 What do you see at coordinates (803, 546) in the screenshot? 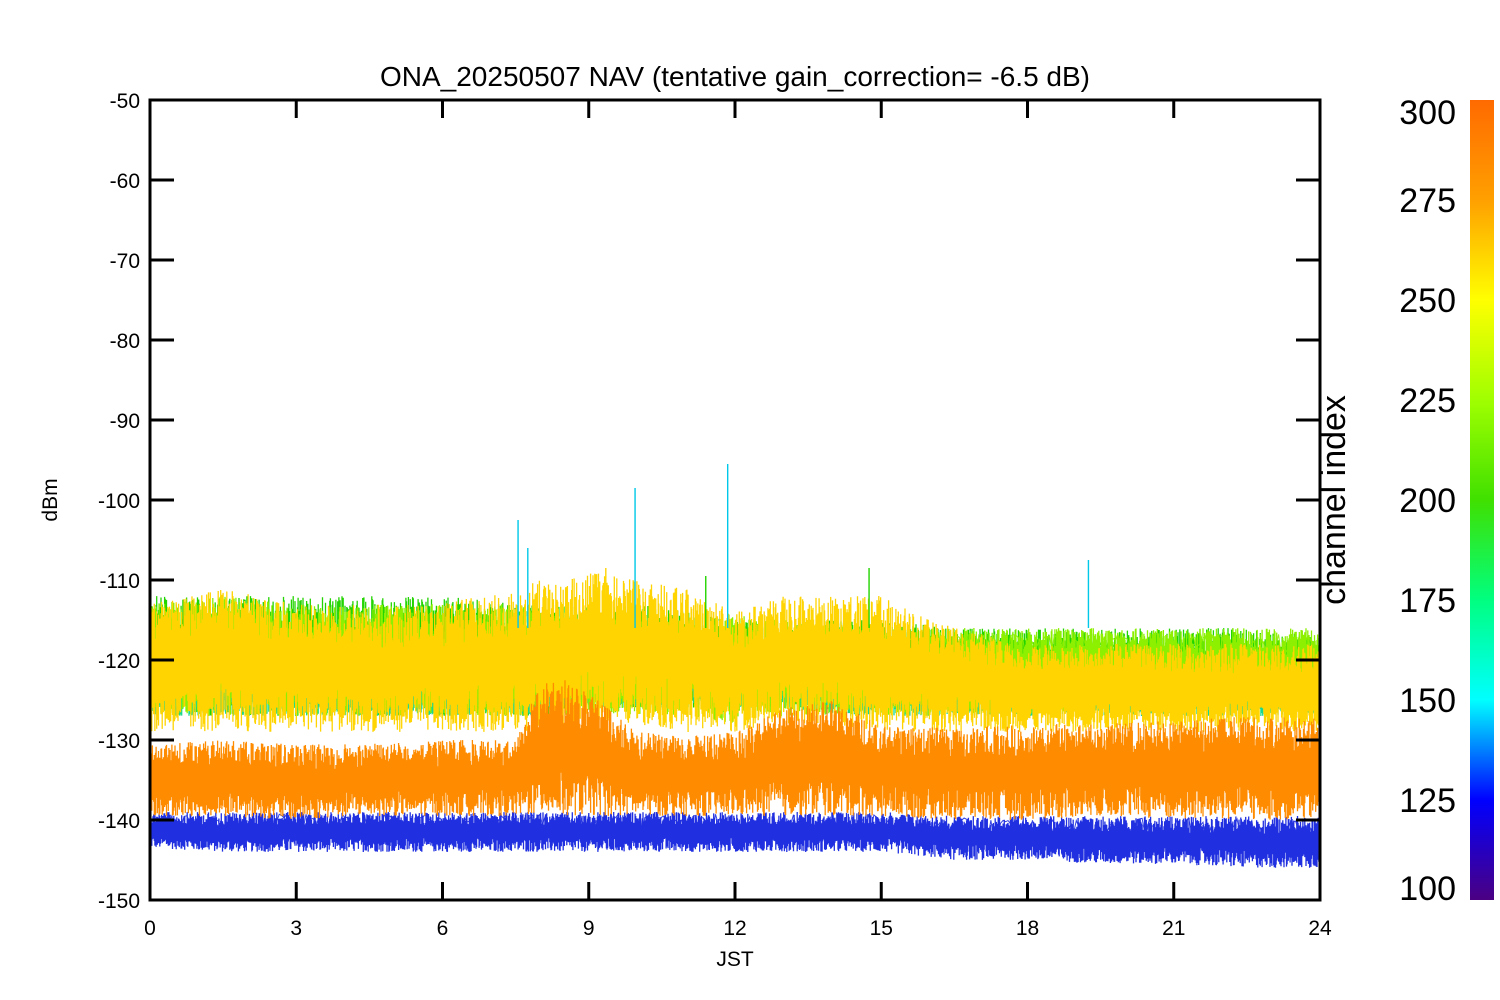
I see `spikes` at bounding box center [803, 546].